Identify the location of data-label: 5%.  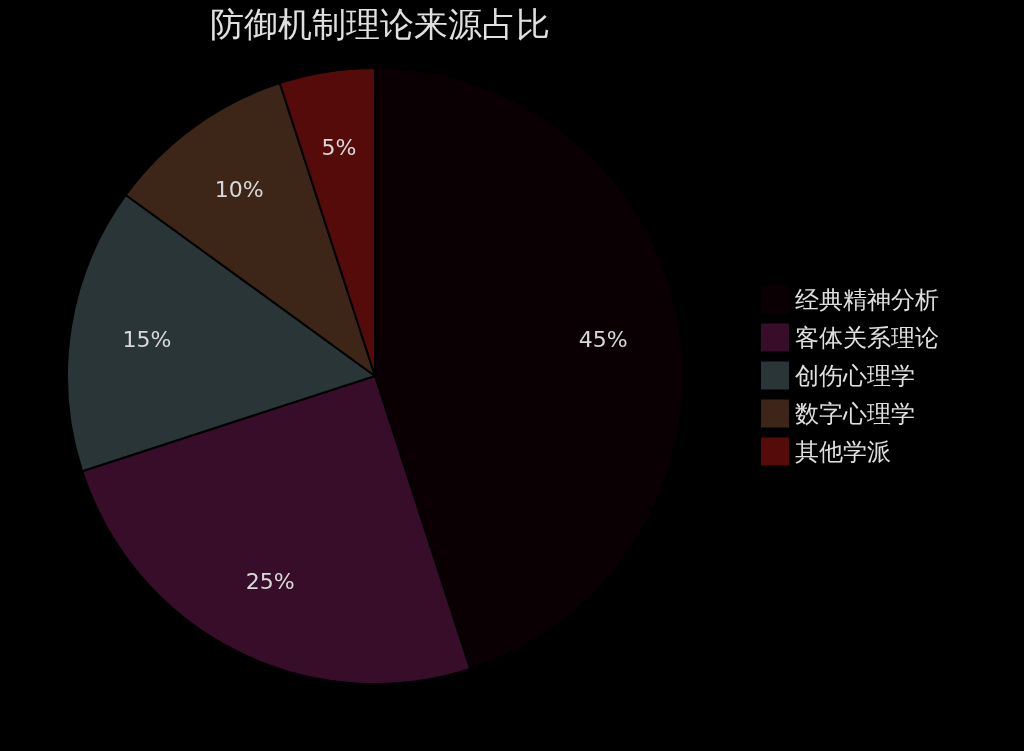
(339, 148).